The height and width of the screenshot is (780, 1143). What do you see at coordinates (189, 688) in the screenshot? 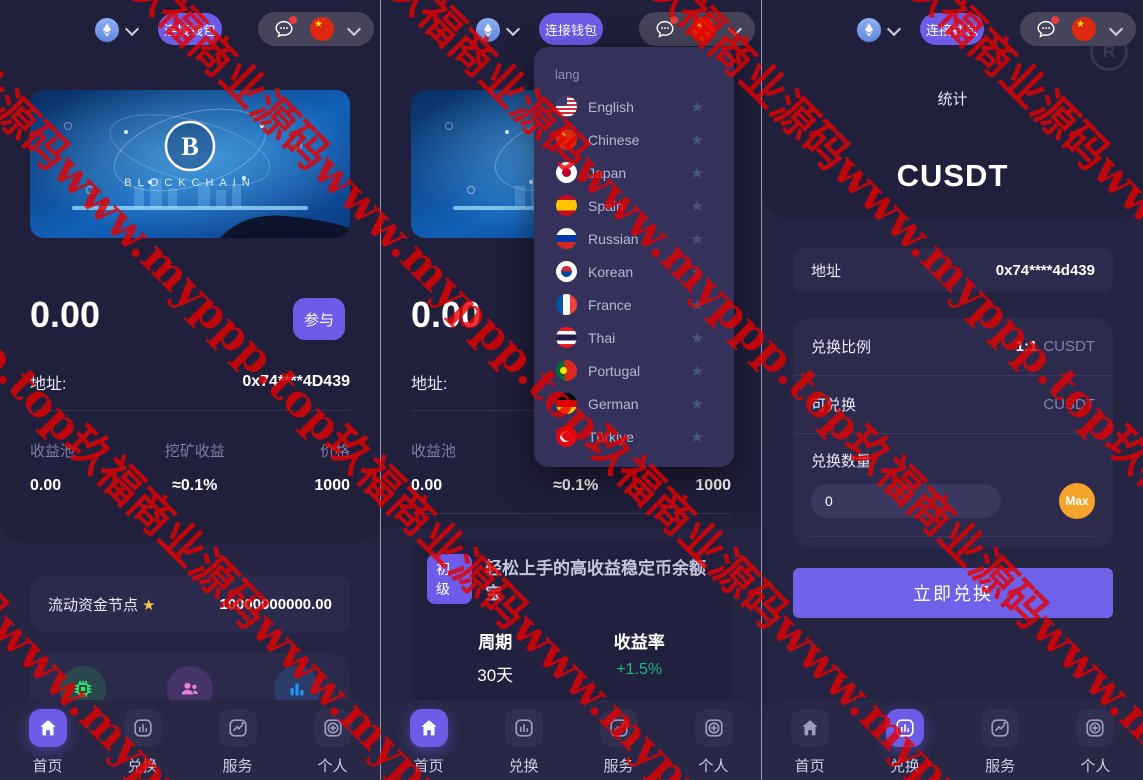
I see `users-icon` at bounding box center [189, 688].